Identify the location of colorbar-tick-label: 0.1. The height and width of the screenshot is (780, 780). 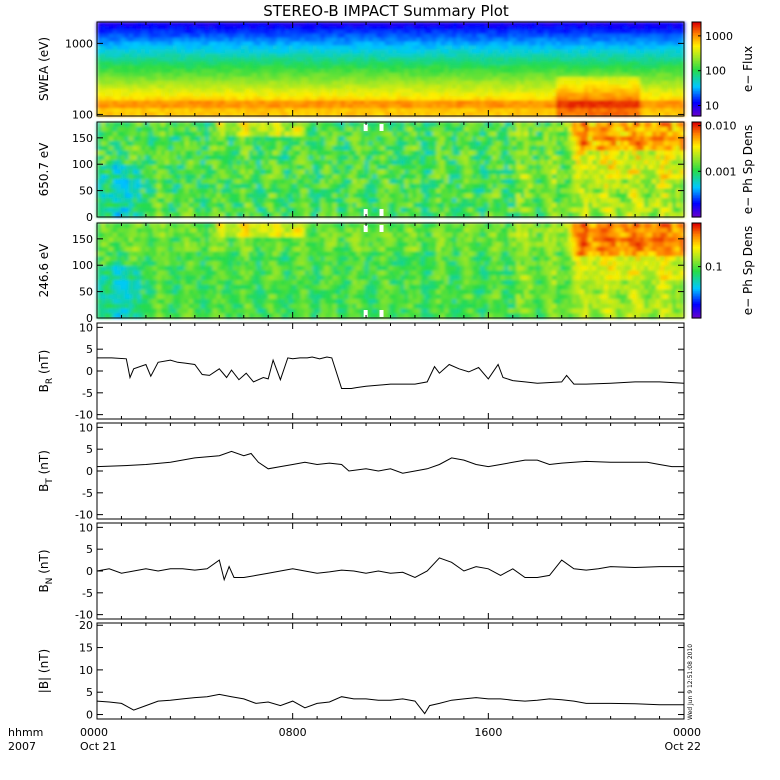
(714, 267).